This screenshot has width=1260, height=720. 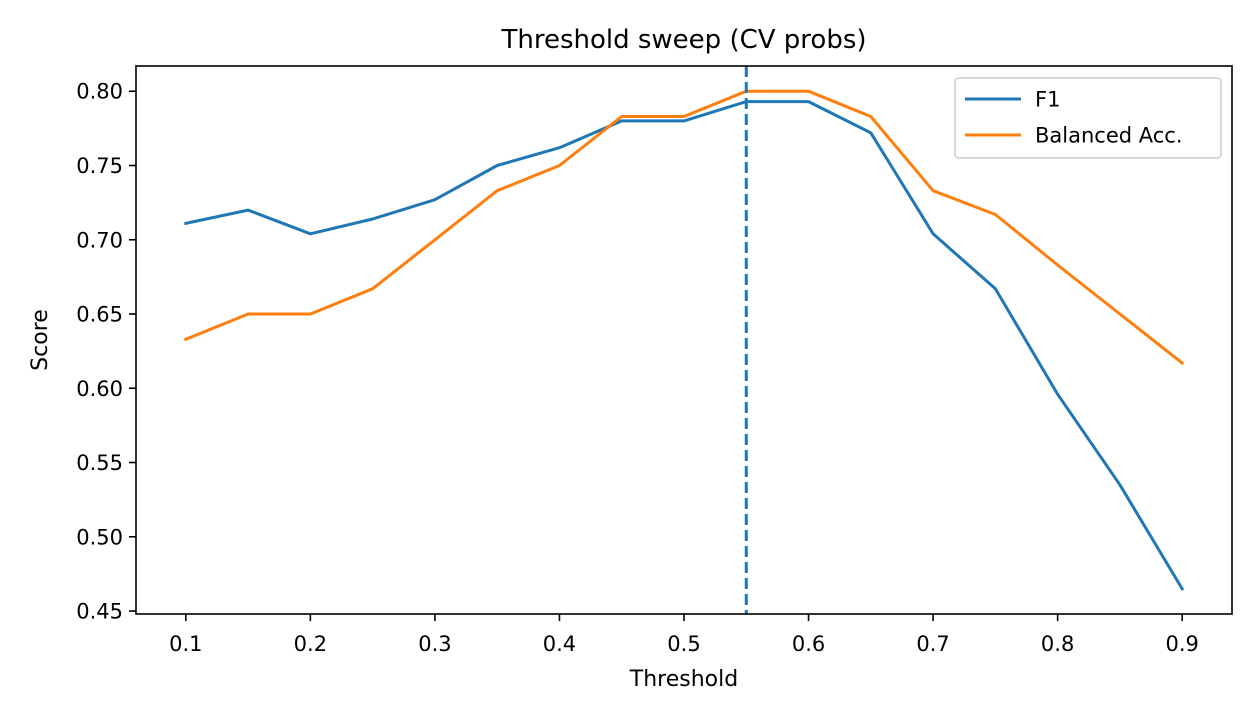 I want to click on y-axis-ticks: 0.45 0.50 0.55 0.60 0.65 0.70 0.75 0.80, so click(x=106, y=352).